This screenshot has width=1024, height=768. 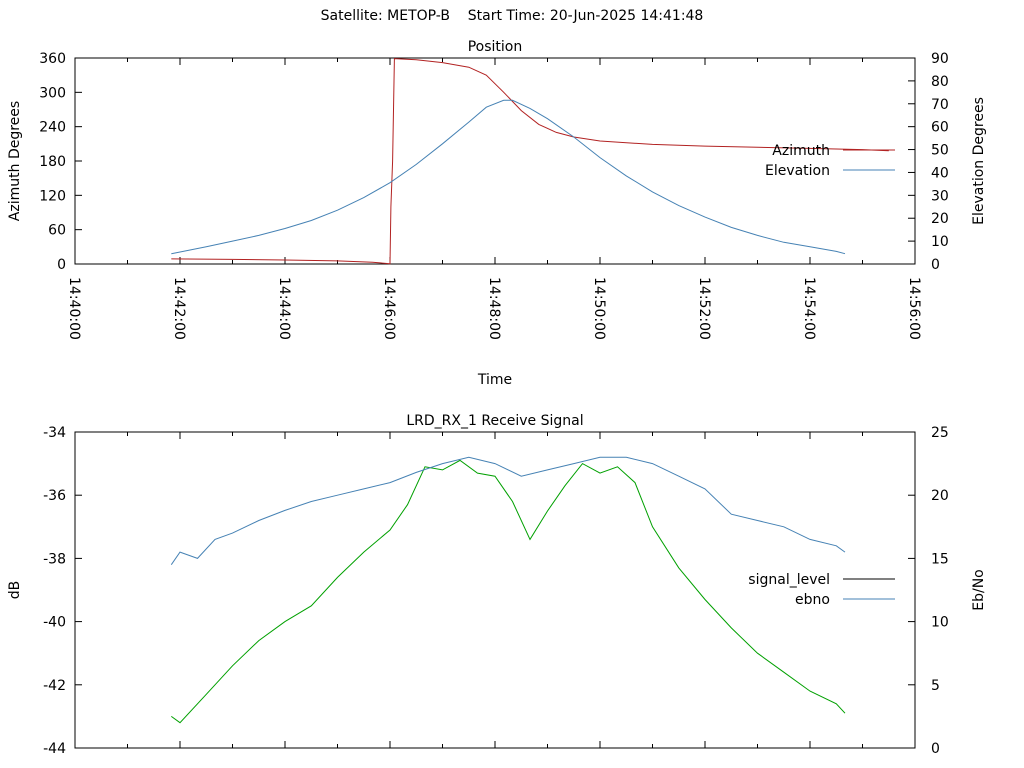 I want to click on chart1-ylabel: Azimuth Degrees, so click(x=15, y=161).